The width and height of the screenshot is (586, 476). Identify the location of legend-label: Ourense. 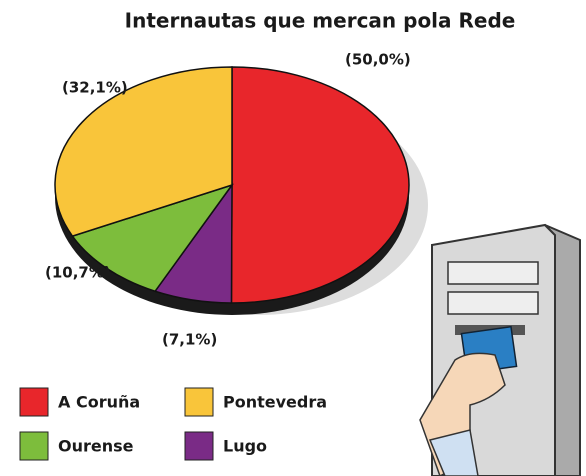
(96, 446).